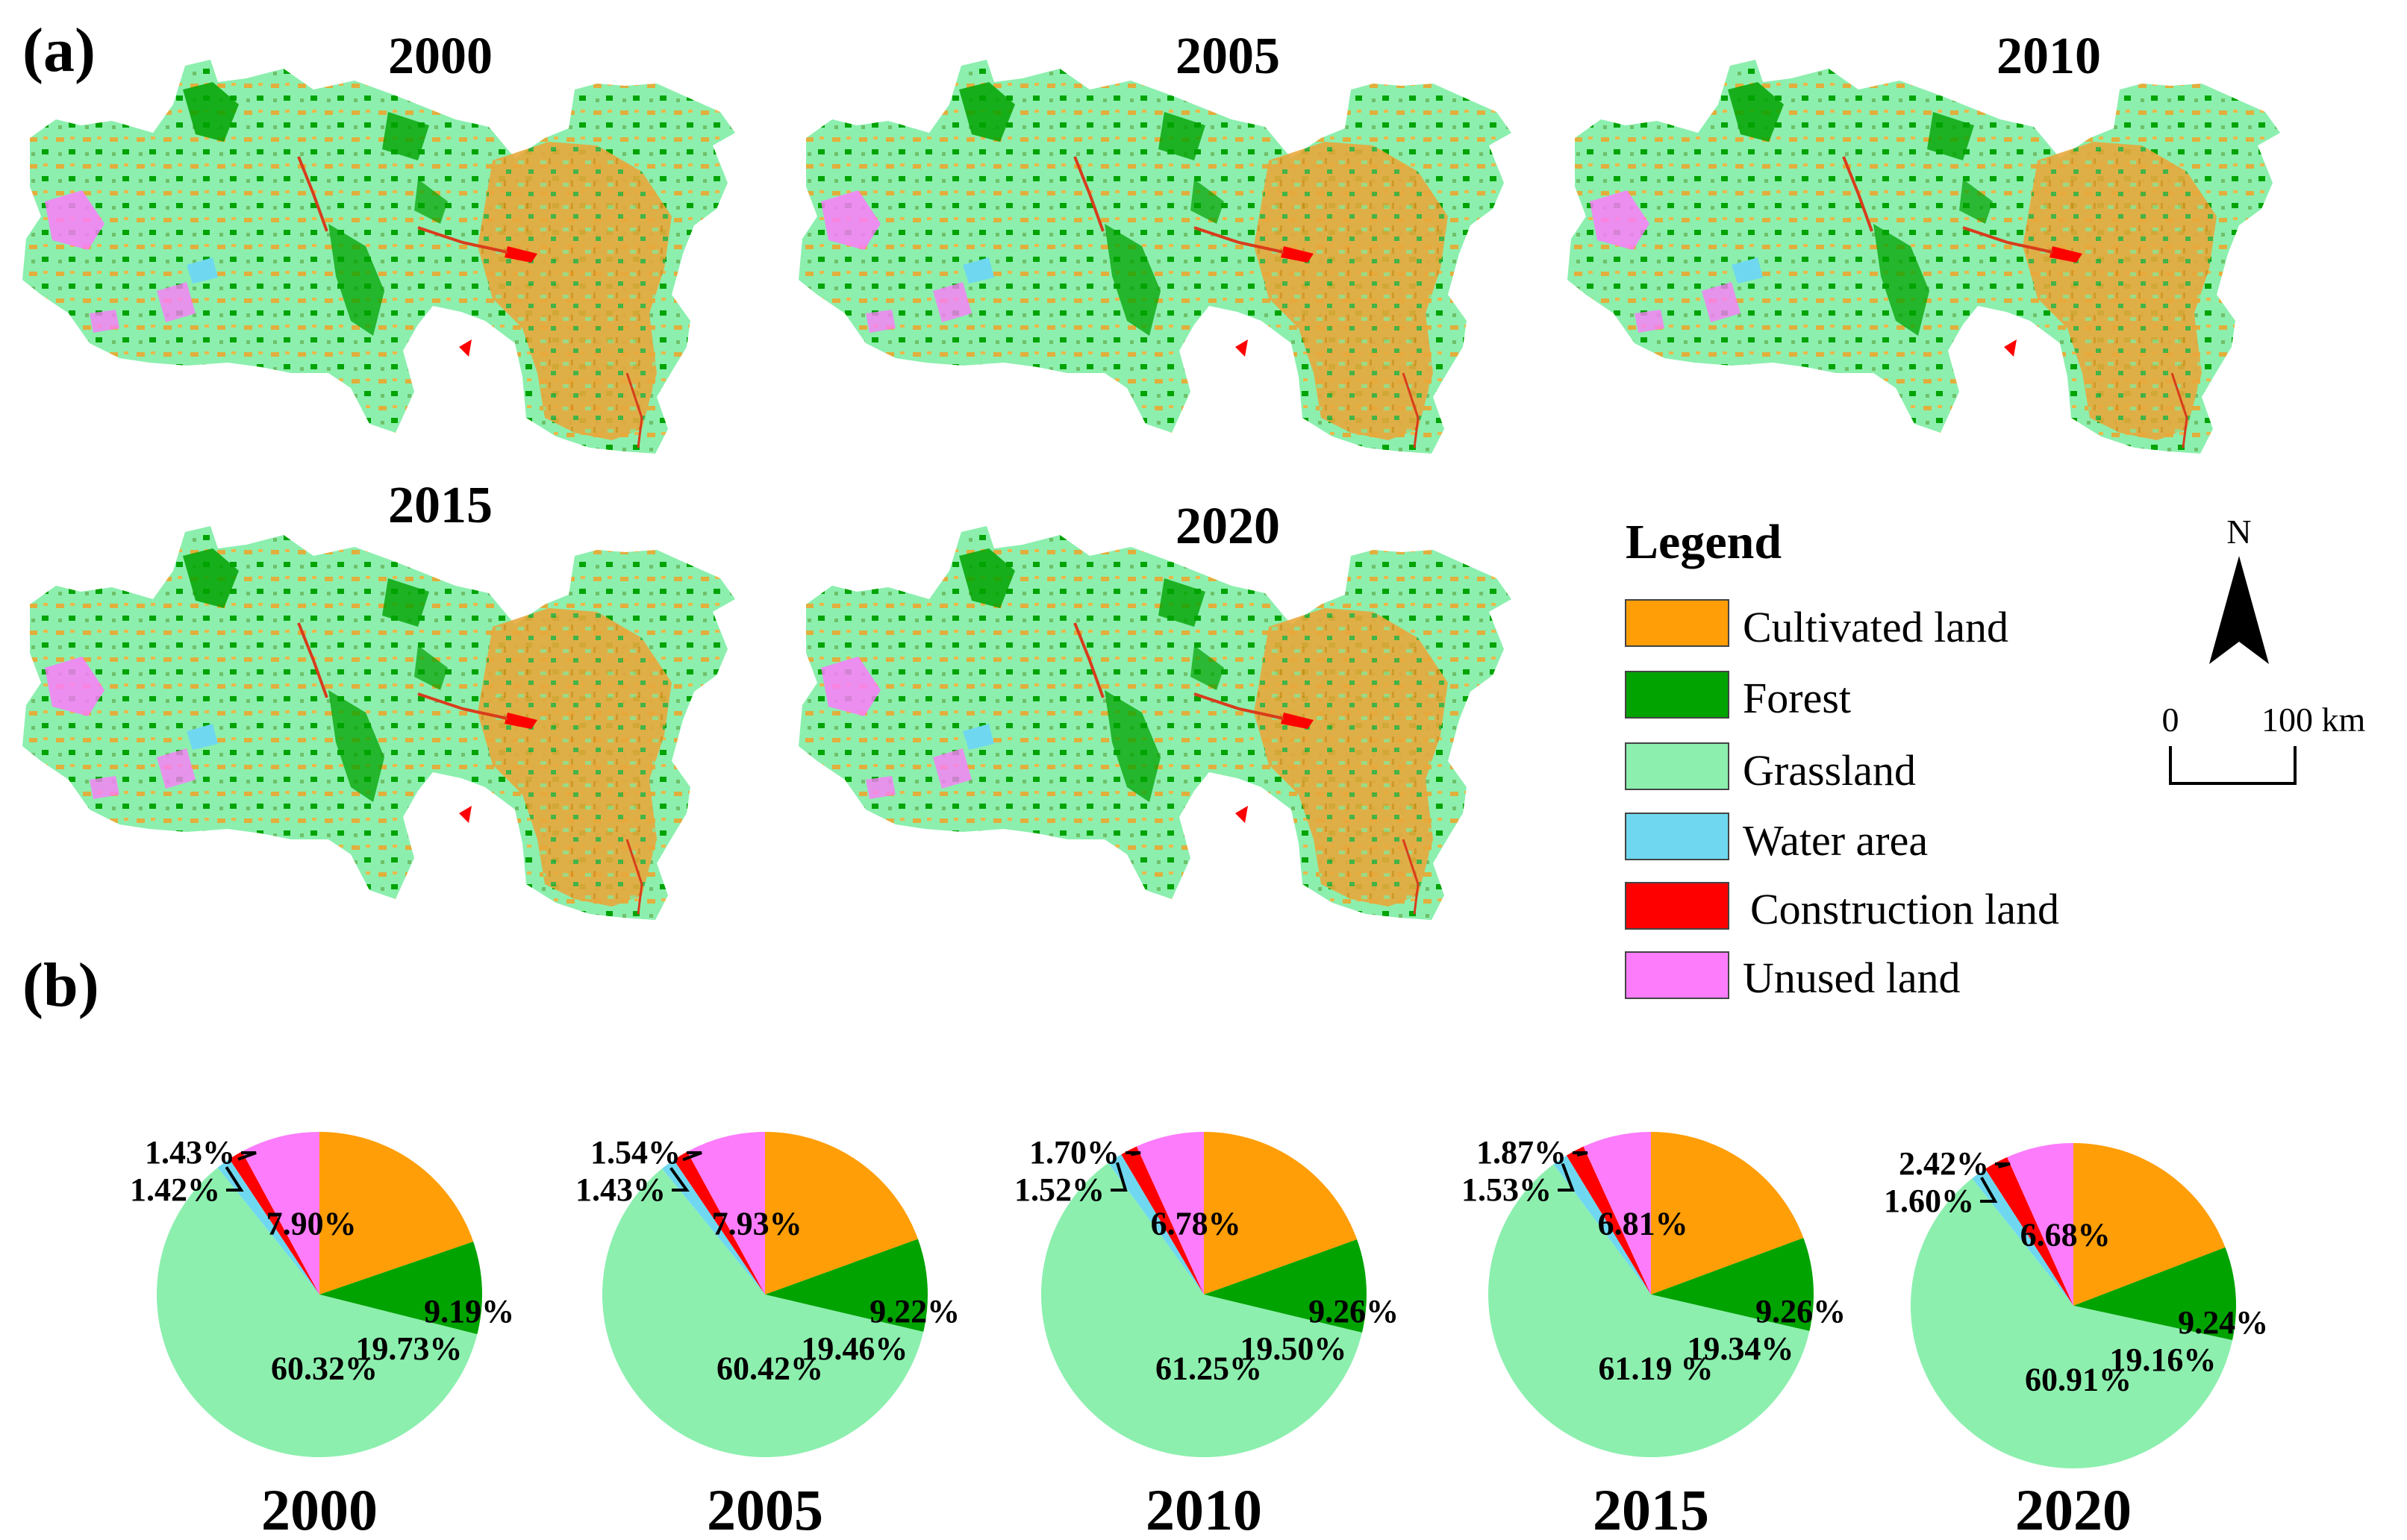  I want to click on pie-slice-2020-unused, so click(2040, 1224).